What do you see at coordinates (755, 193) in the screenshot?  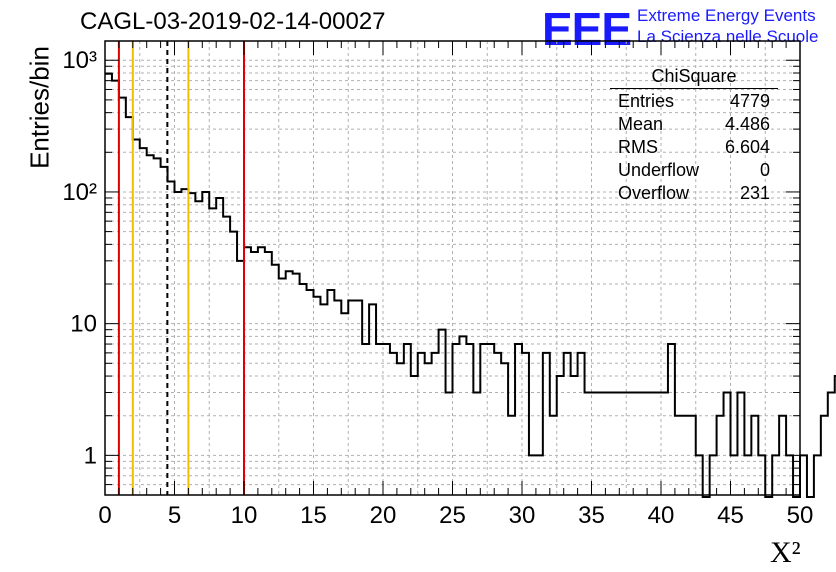 I see `stats-value: 231` at bounding box center [755, 193].